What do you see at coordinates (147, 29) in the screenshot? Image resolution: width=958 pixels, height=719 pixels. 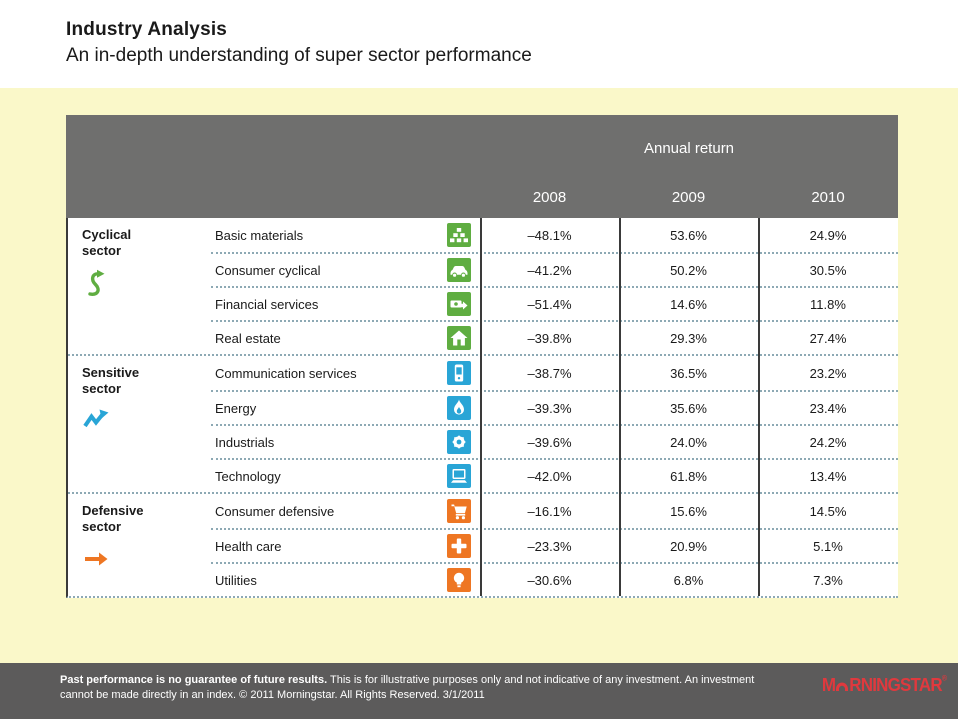 I see `page-title: Industry Analysis` at bounding box center [147, 29].